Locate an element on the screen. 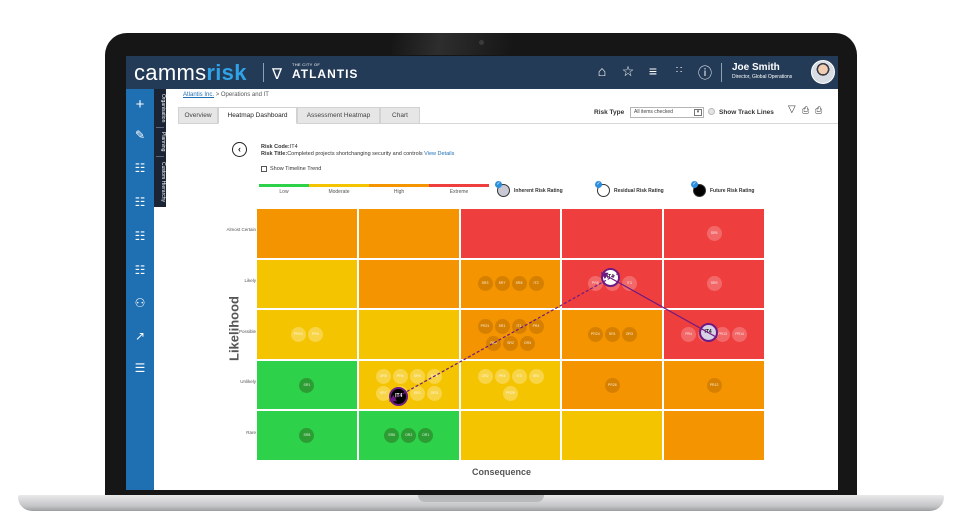 The image size is (960, 532). risk-bubble: IT1 is located at coordinates (519, 326).